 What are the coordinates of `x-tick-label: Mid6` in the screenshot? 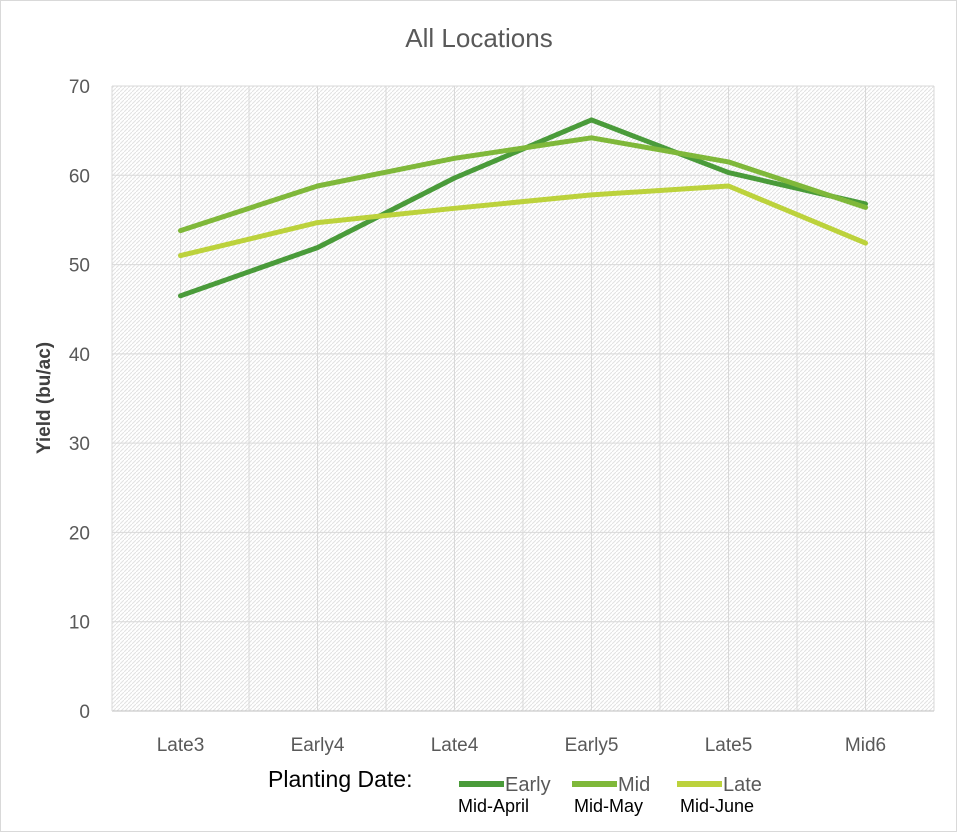 It's located at (865, 745).